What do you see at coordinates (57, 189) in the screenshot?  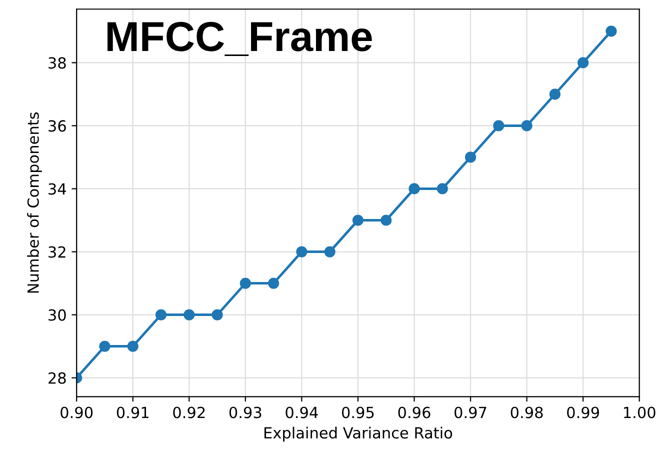 I see `y-tick-label: 34` at bounding box center [57, 189].